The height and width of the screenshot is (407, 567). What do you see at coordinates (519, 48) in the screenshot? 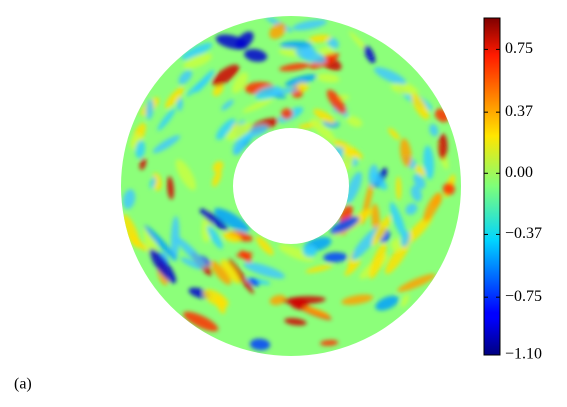
I see `tick-label: 0.75` at bounding box center [519, 48].